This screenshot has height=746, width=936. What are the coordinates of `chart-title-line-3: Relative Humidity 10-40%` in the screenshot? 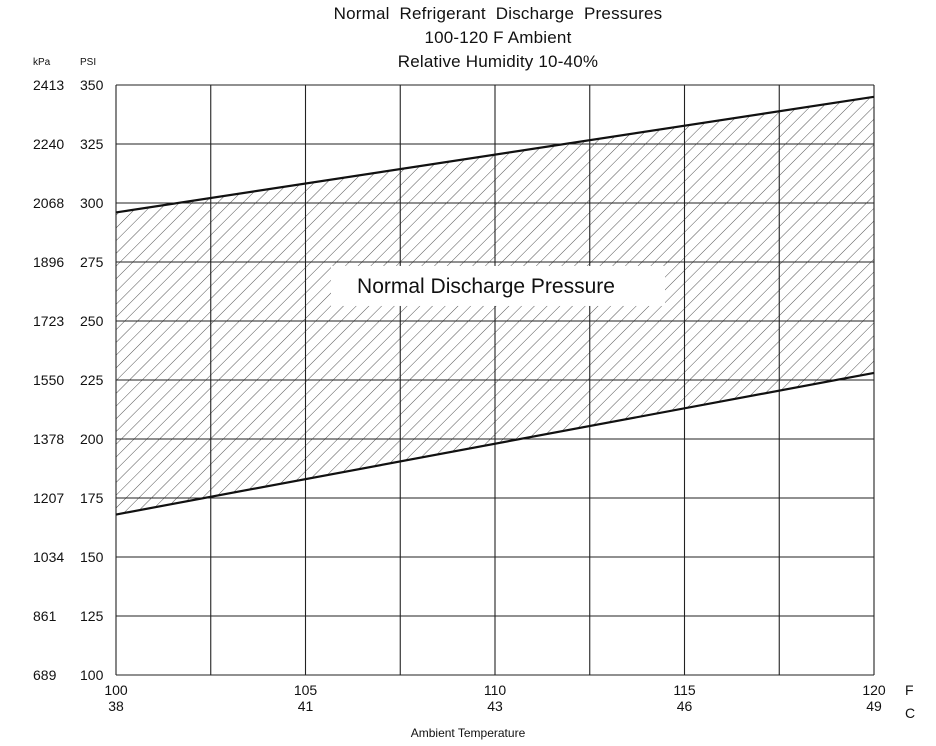 It's located at (498, 61).